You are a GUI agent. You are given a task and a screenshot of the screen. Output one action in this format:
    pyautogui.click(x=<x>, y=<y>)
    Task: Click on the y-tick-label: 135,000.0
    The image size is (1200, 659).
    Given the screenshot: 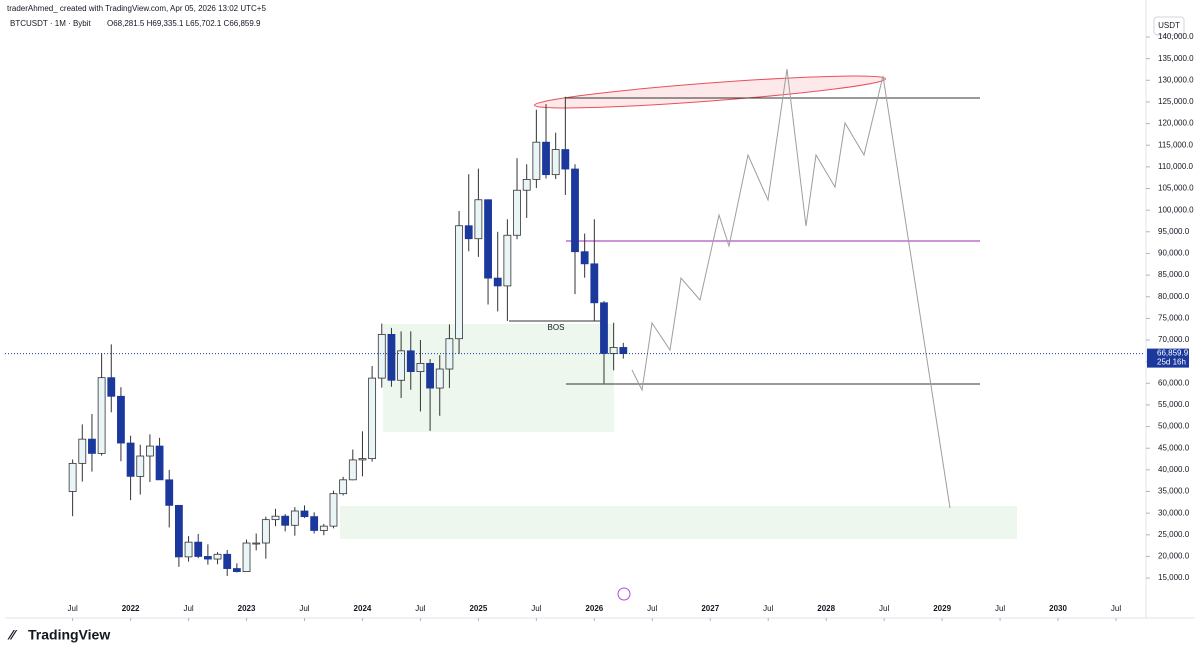 What is the action you would take?
    pyautogui.click(x=1176, y=58)
    